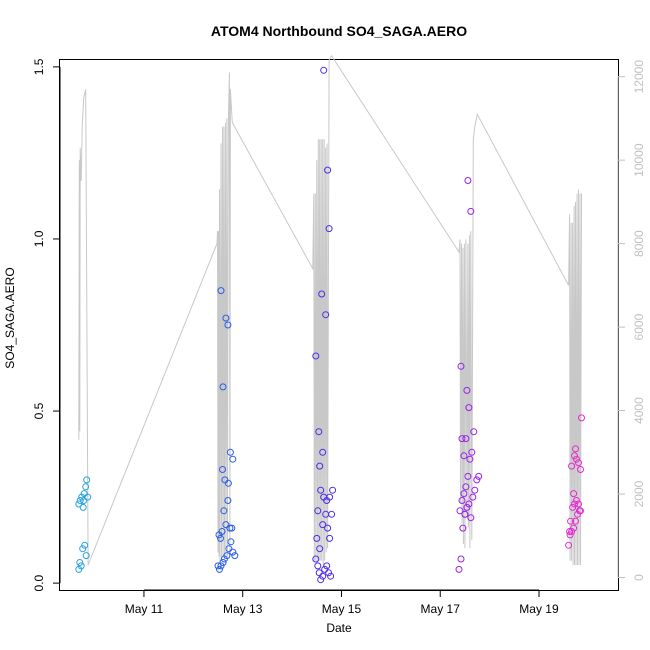 The image size is (650, 650). Describe the element at coordinates (639, 243) in the screenshot. I see `y2-tick-label: 8000` at that location.